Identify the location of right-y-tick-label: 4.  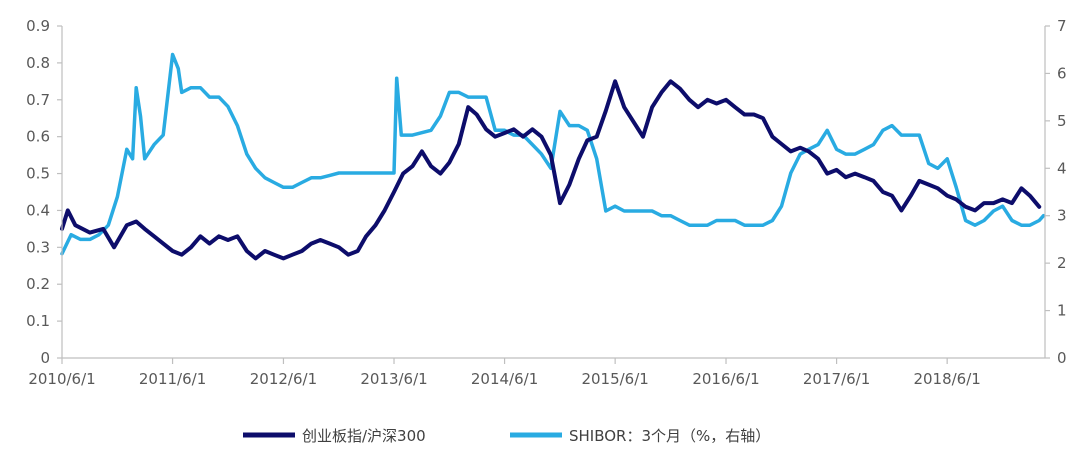
(1062, 168).